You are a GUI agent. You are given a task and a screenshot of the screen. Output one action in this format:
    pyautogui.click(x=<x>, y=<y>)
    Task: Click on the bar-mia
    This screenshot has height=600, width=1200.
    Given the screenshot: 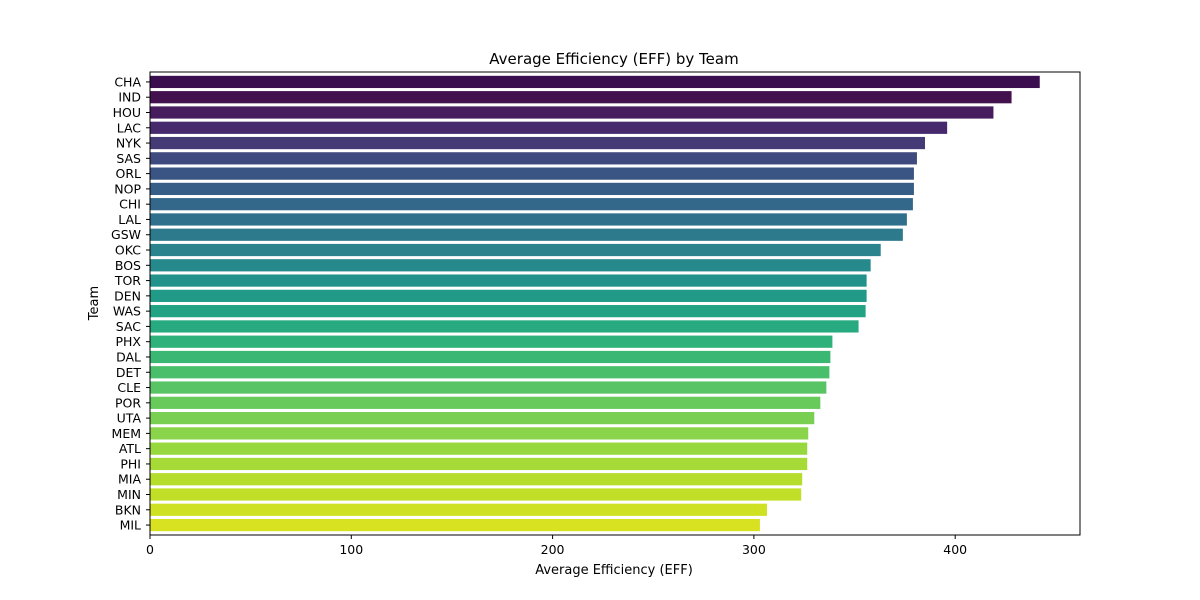 What is the action you would take?
    pyautogui.click(x=476, y=479)
    